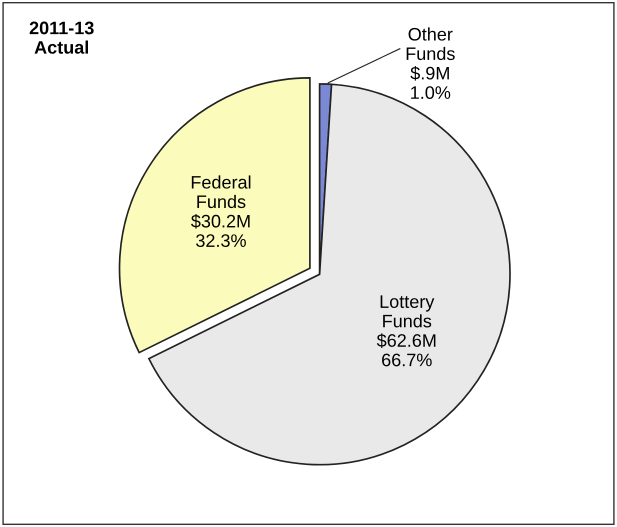 The width and height of the screenshot is (617, 527). What do you see at coordinates (406, 349) in the screenshot?
I see `data-label: $62.6M 66.7%` at bounding box center [406, 349].